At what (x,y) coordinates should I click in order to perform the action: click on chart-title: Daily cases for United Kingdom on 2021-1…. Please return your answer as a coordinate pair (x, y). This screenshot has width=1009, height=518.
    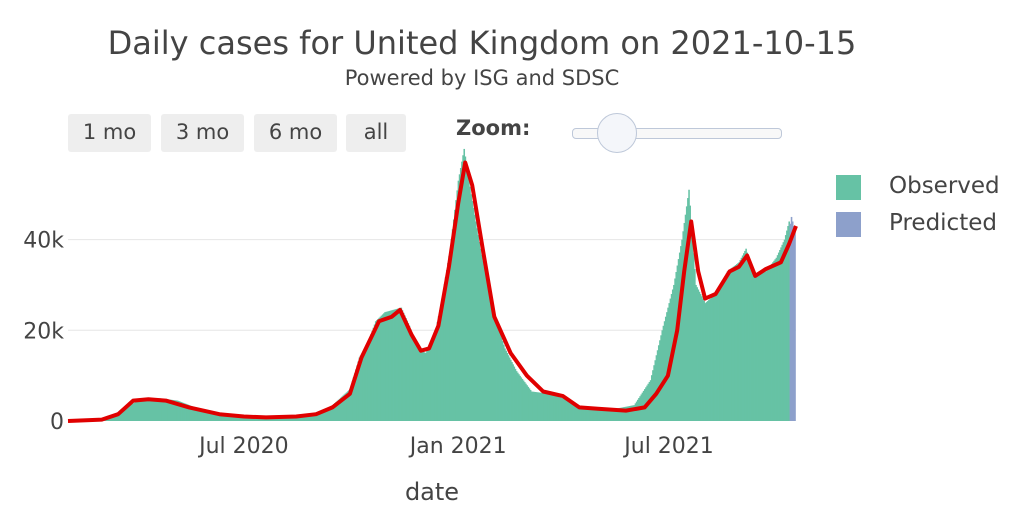
    Looking at the image, I should click on (482, 43).